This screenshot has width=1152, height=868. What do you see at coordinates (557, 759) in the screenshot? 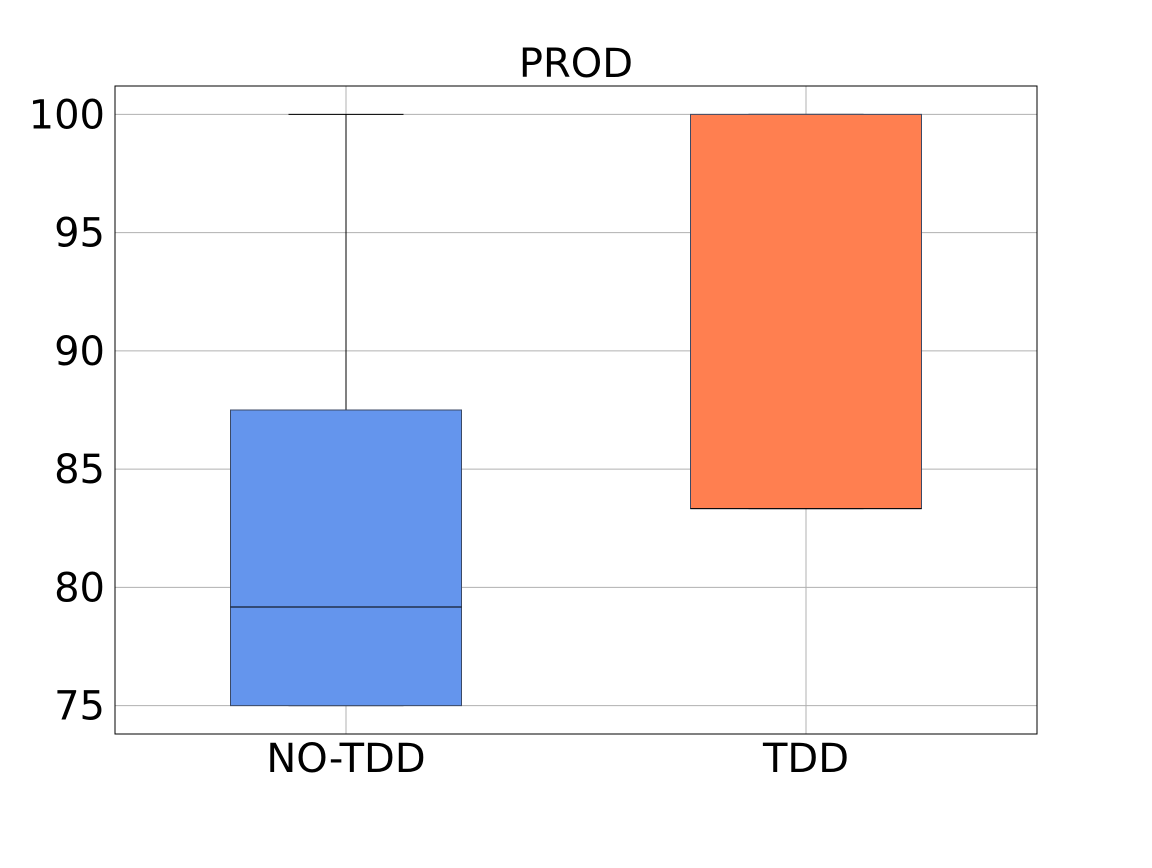
I see `x-axis-ticks: NO-TDD TDD` at bounding box center [557, 759].